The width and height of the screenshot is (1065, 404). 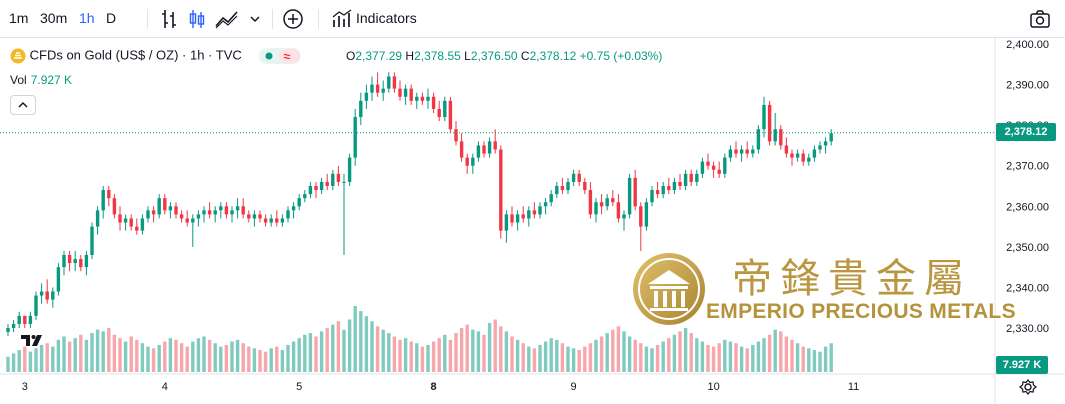 I want to click on timeframe-1h: 1h, so click(x=87, y=18).